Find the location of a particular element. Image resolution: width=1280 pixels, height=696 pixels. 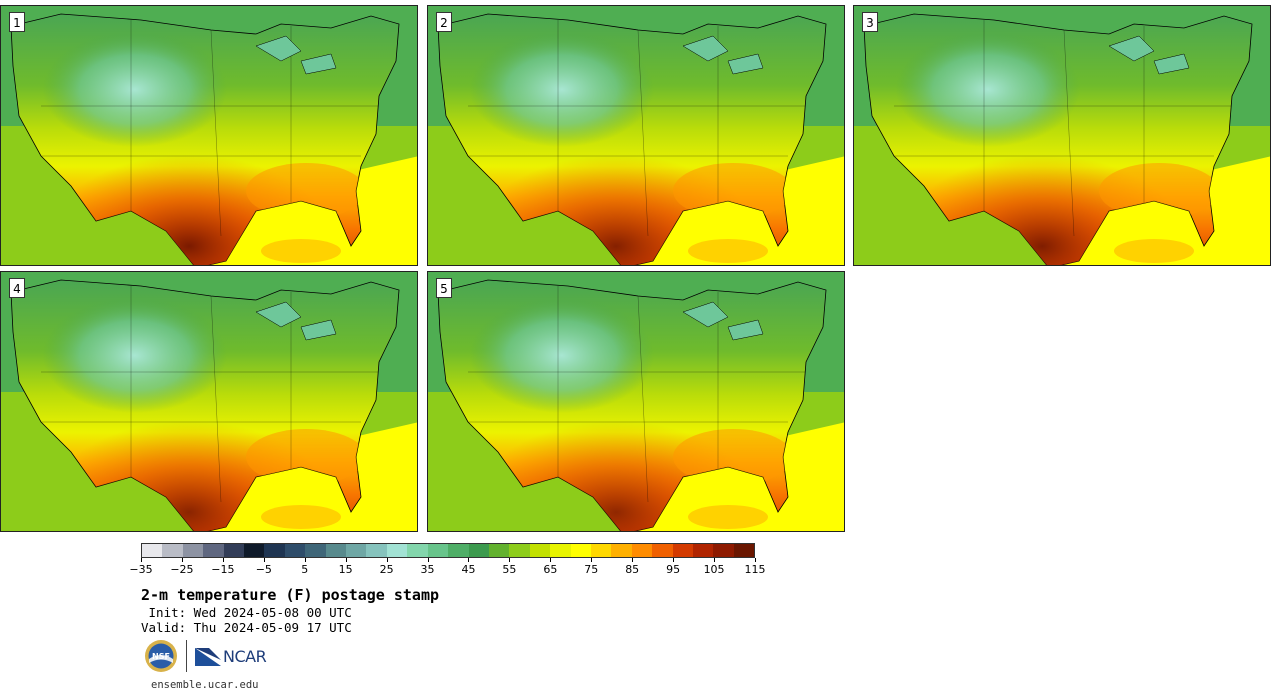

forecast-panel-2: 2 is located at coordinates (636, 135).